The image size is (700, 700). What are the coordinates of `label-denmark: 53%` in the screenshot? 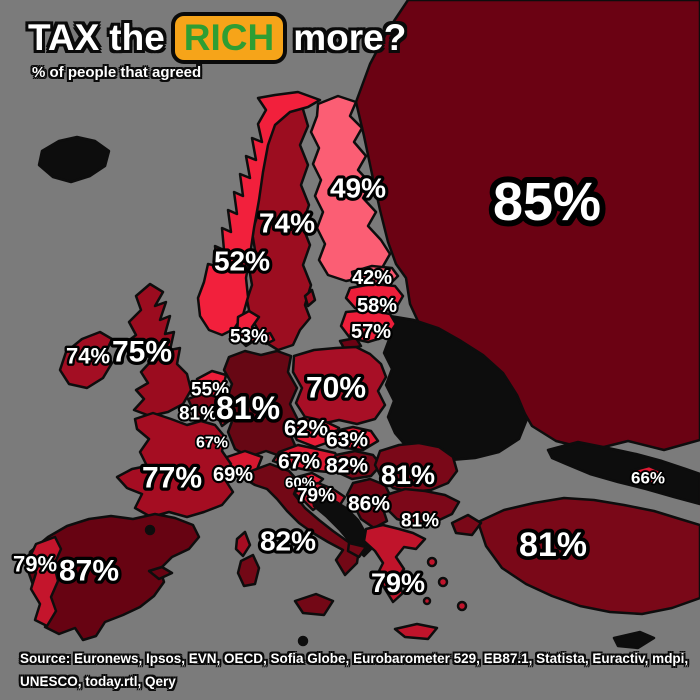 It's located at (249, 337).